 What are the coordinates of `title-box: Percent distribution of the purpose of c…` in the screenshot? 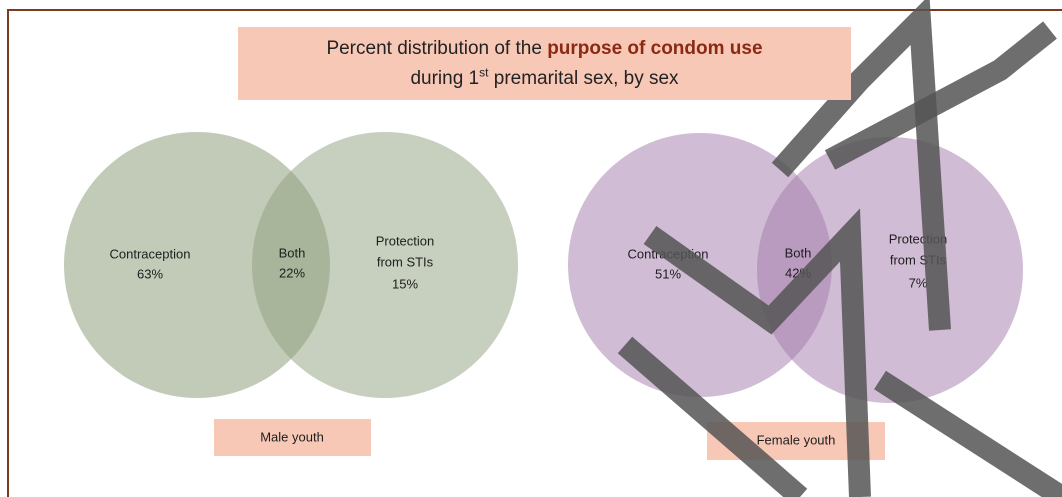 It's located at (544, 63).